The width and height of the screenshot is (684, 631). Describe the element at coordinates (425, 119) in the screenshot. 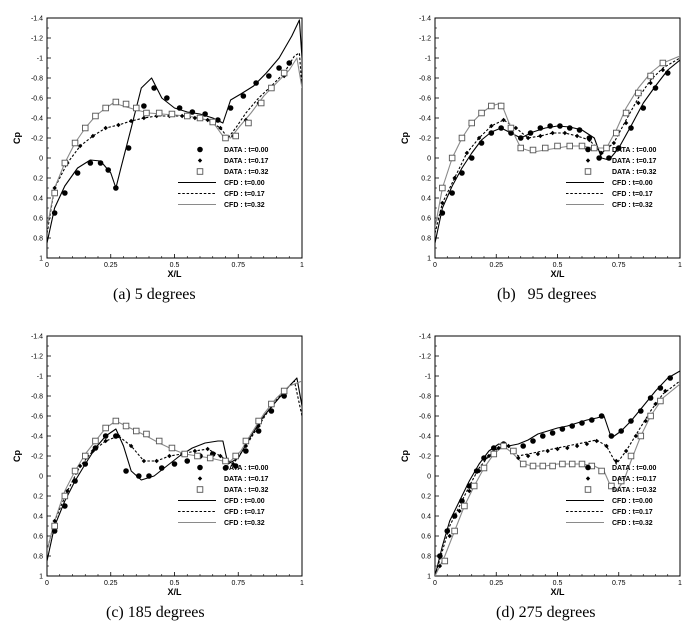

I see `y-tick-label: -0.4` at that location.